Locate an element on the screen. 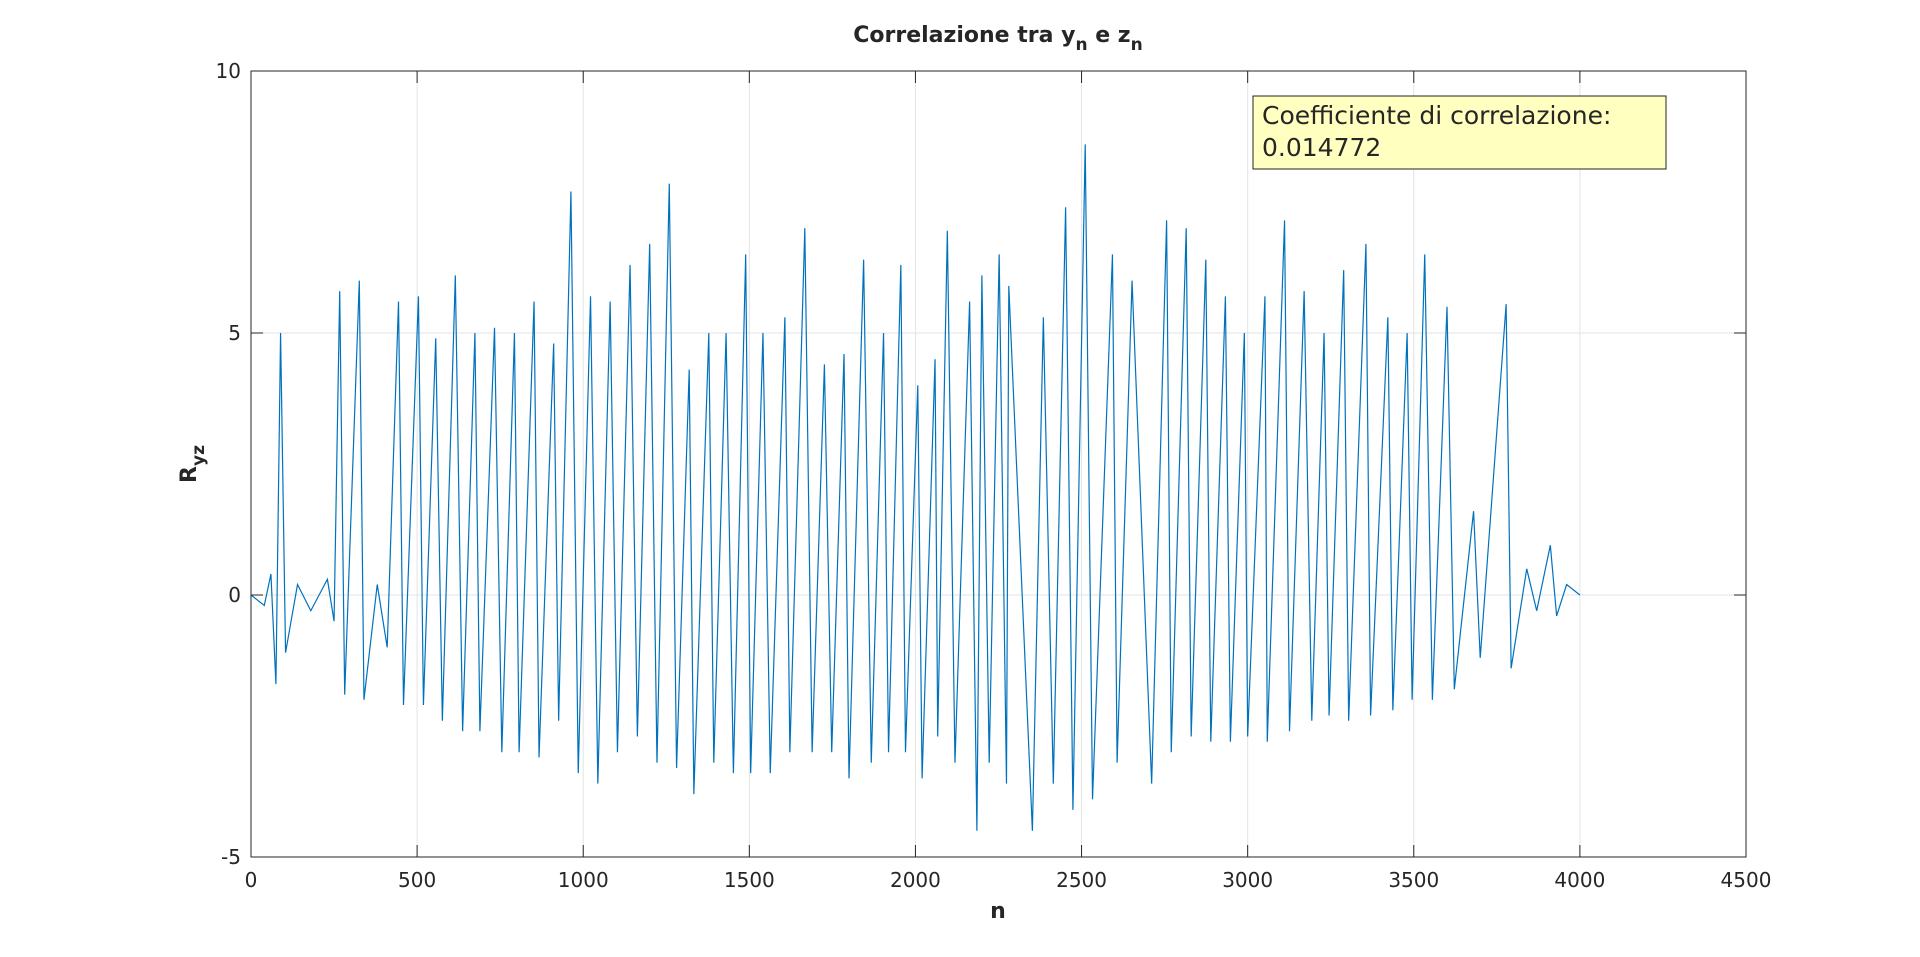  annotation-box is located at coordinates (1459, 132).